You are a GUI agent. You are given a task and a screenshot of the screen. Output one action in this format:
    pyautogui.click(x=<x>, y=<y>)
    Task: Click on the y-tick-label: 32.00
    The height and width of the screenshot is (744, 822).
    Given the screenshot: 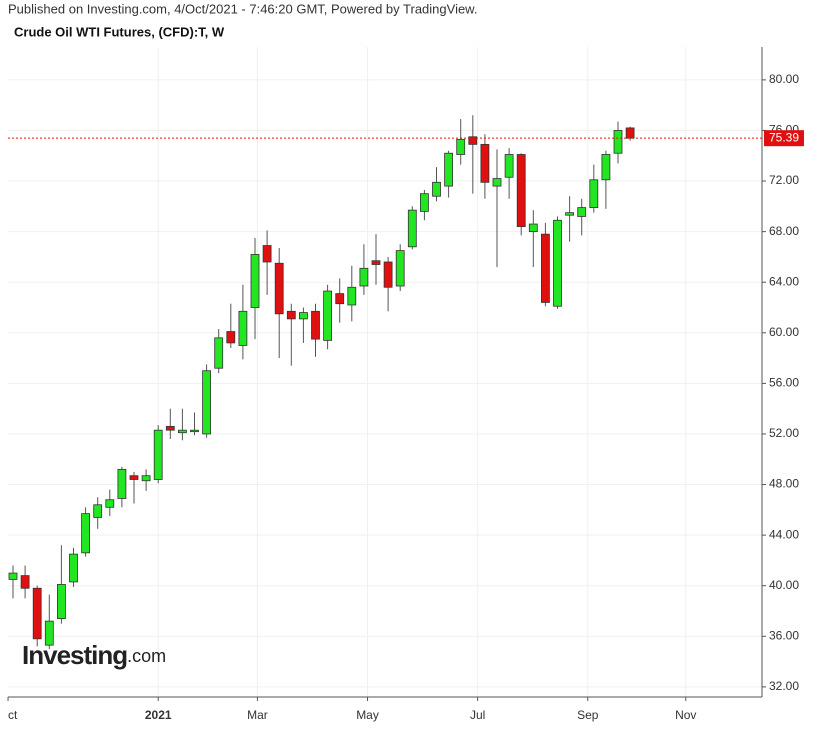 What is the action you would take?
    pyautogui.click(x=784, y=686)
    